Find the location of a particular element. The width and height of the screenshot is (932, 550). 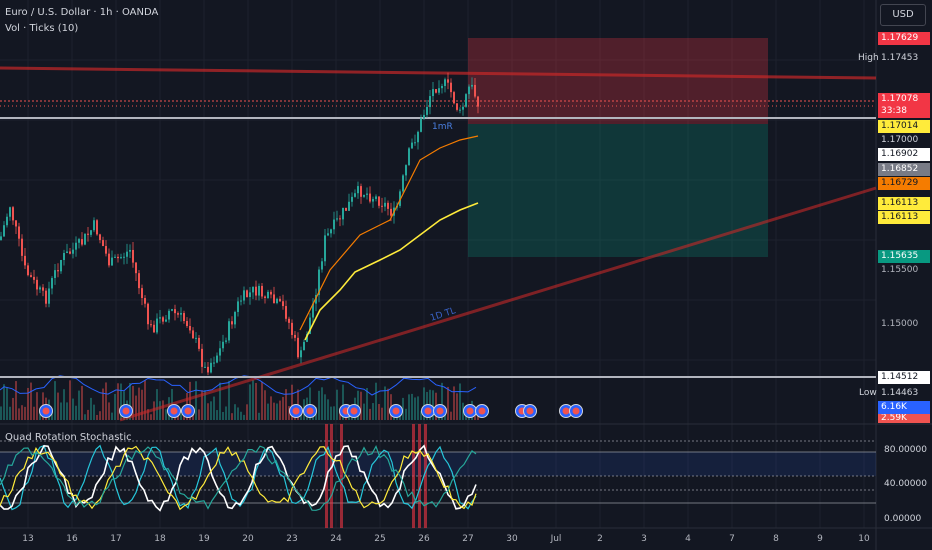

time-label: 30 is located at coordinates (512, 539).